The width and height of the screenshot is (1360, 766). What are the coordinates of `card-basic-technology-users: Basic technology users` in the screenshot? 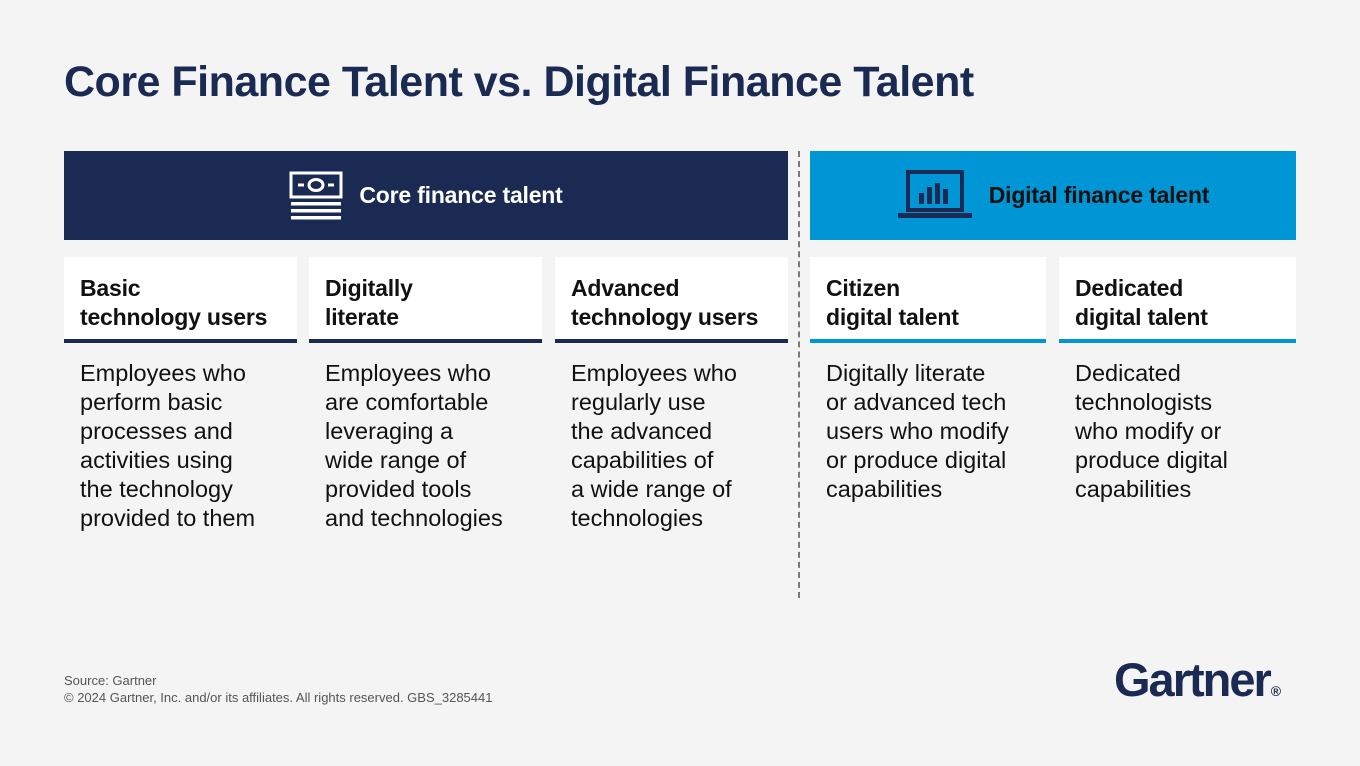 It's located at (180, 300).